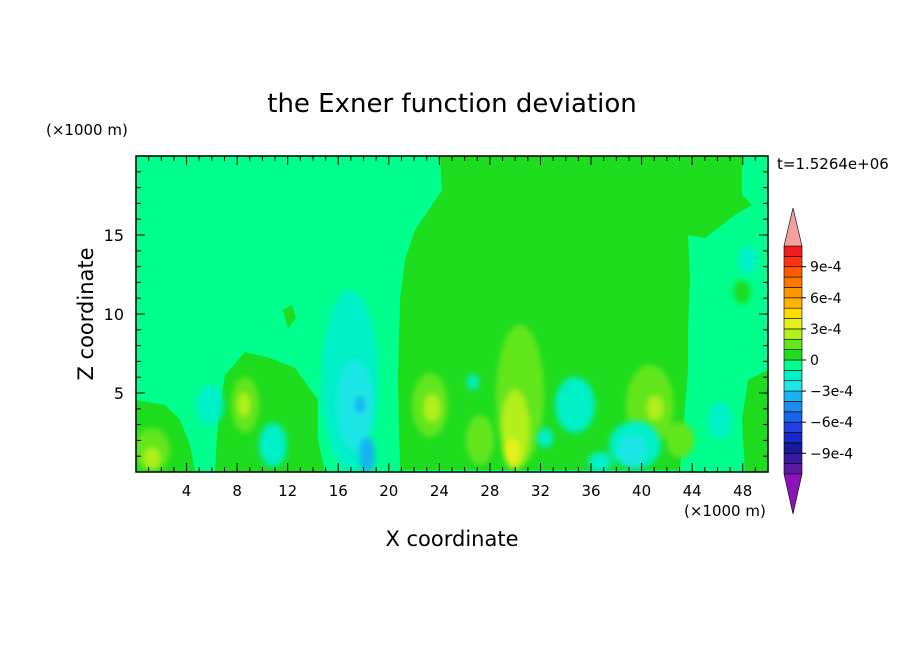 The width and height of the screenshot is (904, 654). What do you see at coordinates (826, 330) in the screenshot?
I see `colorbar-tick-label: 3e-4` at bounding box center [826, 330].